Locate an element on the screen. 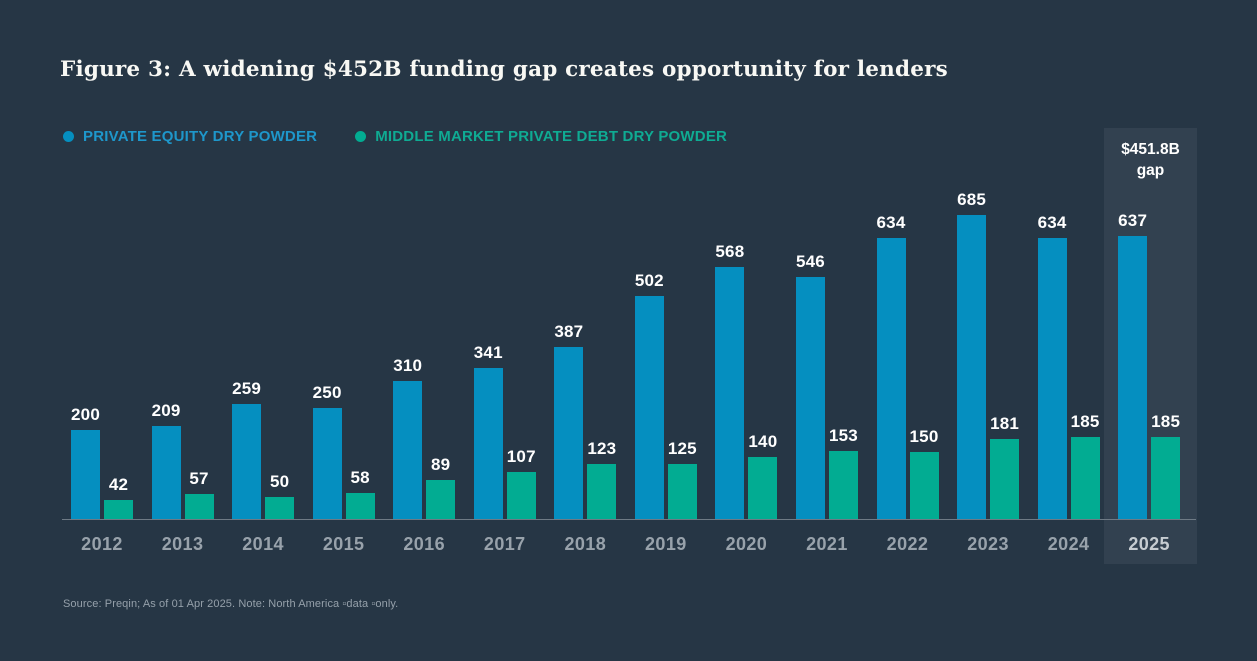 This screenshot has width=1257, height=661. bar-value-label-2019-middle-market-private-debt-dry-powder: 125 is located at coordinates (682, 448).